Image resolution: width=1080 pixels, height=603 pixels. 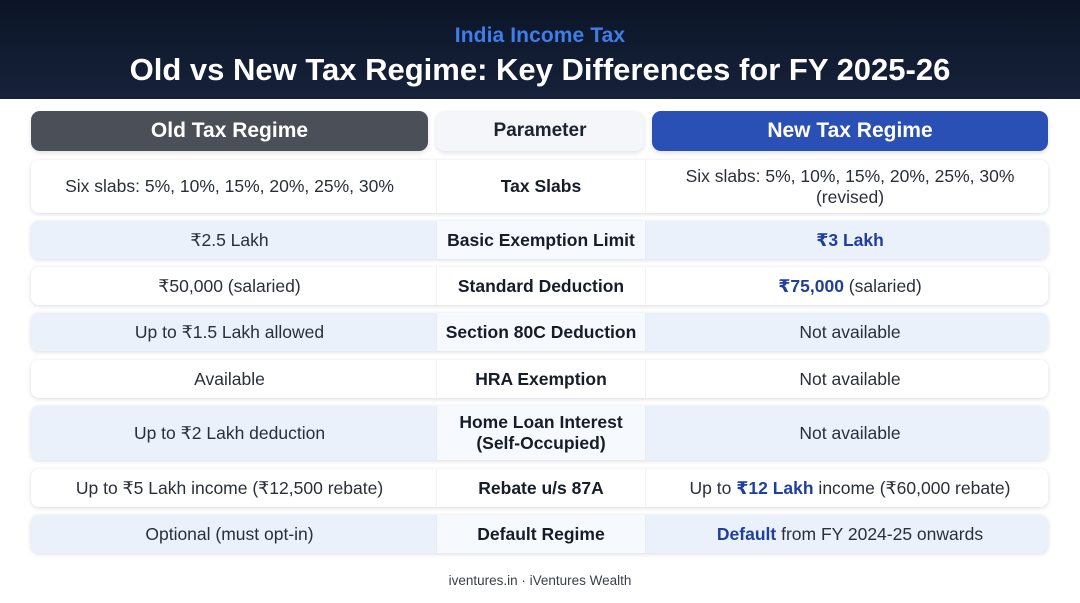 I want to click on table-row: Available HRA Exemption Not available, so click(x=539, y=379).